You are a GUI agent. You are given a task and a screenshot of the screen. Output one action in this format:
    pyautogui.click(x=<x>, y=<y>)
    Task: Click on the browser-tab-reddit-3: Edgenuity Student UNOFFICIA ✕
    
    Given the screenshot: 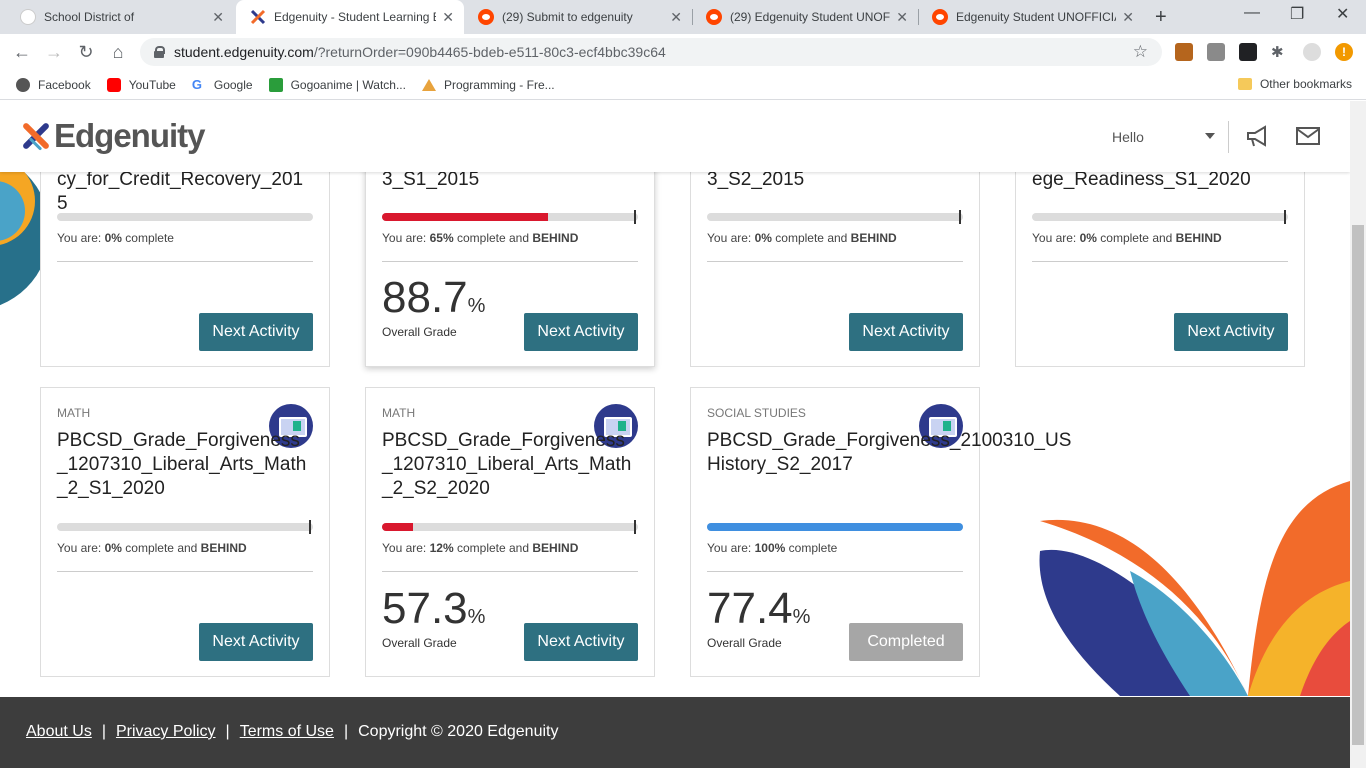 What is the action you would take?
    pyautogui.click(x=1031, y=17)
    